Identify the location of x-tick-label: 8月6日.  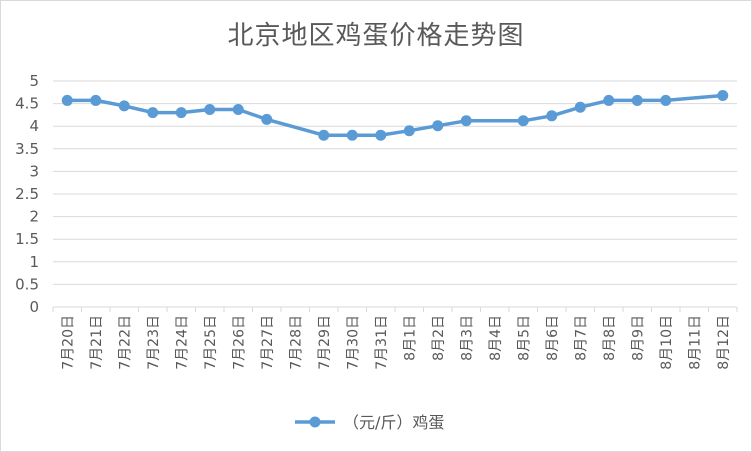
(553, 338).